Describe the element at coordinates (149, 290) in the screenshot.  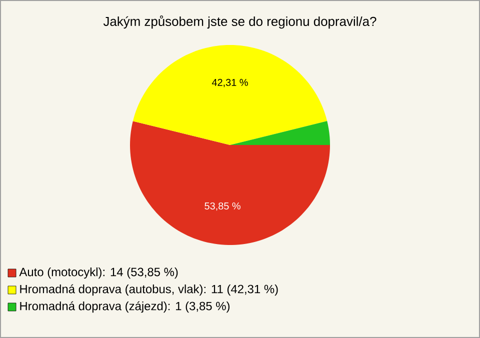
I see `legend-label: Hromadná doprava (autobus, vlak): 11 (42,31 %)` at that location.